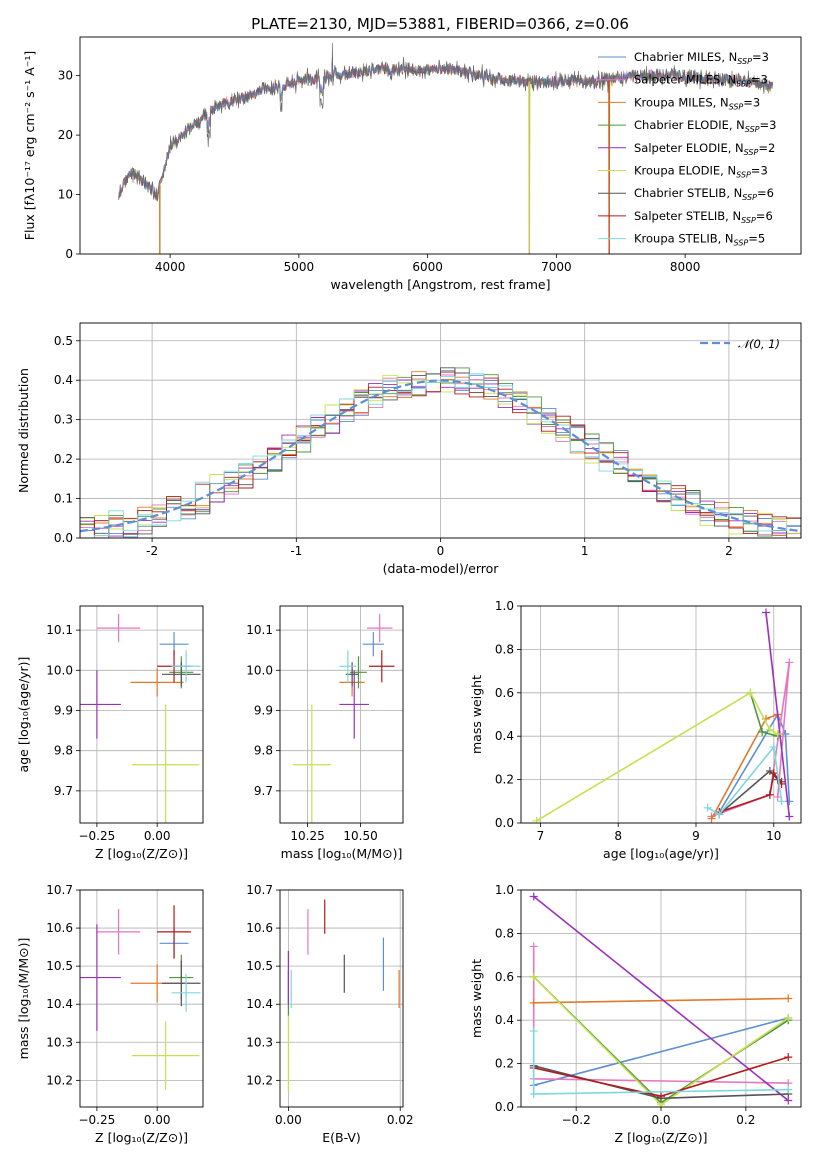 Image resolution: width=819 pixels, height=1170 pixels. What do you see at coordinates (29, 145) in the screenshot?
I see `y-axis-label: Flux [fλ10⁻¹⁷ erg cm⁻² s⁻¹ A⁻¹]` at bounding box center [29, 145].